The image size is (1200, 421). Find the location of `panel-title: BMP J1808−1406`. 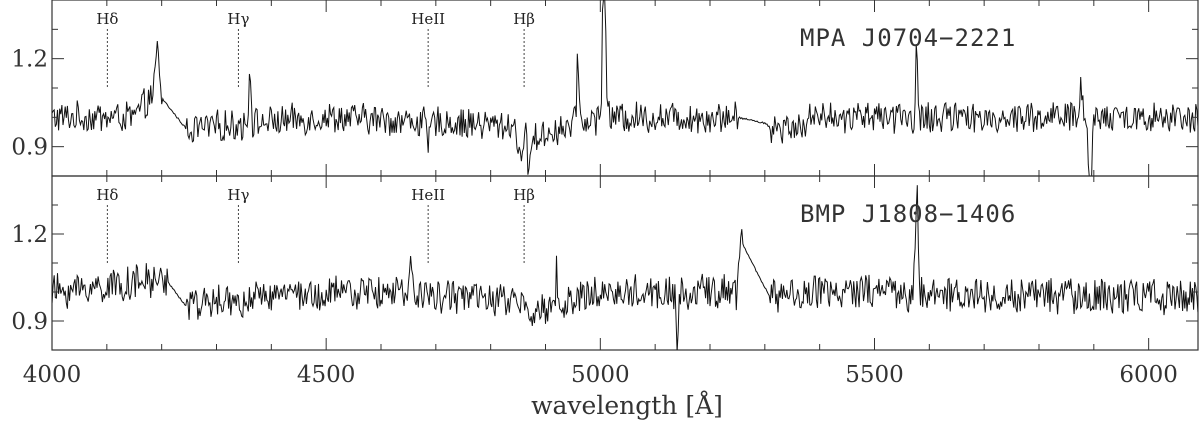

panel-title: BMP J1808−1406 is located at coordinates (908, 214).